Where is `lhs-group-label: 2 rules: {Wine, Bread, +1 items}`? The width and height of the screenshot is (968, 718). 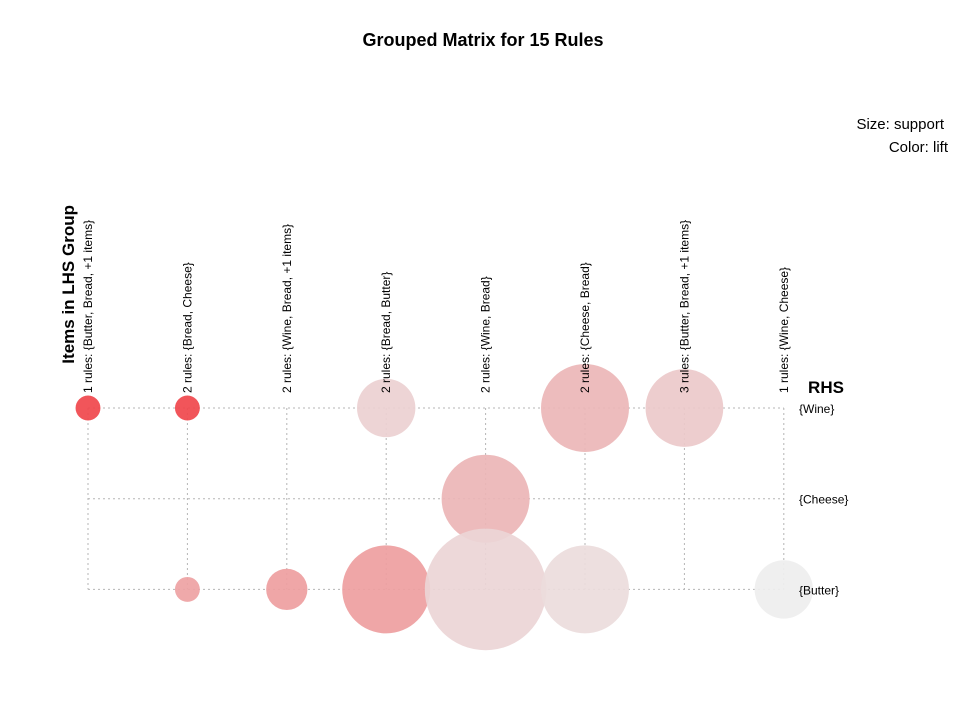
lhs-group-label: 2 rules: {Wine, Bread, +1 items} is located at coordinates (287, 308).